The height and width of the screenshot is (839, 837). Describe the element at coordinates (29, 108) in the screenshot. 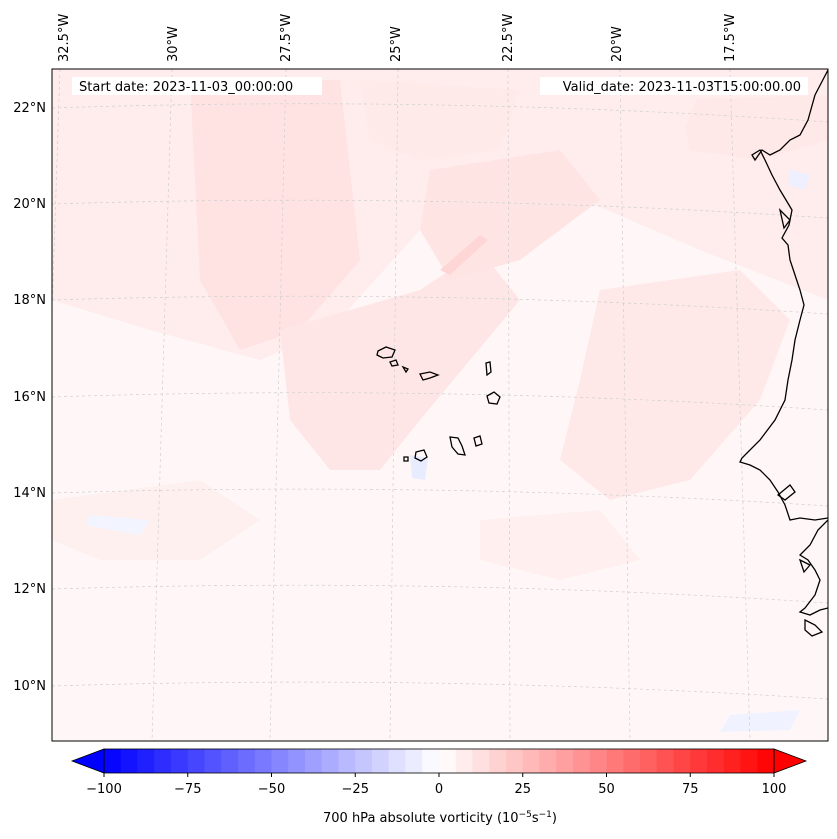

I see `lat-label-22: 22°N` at that location.